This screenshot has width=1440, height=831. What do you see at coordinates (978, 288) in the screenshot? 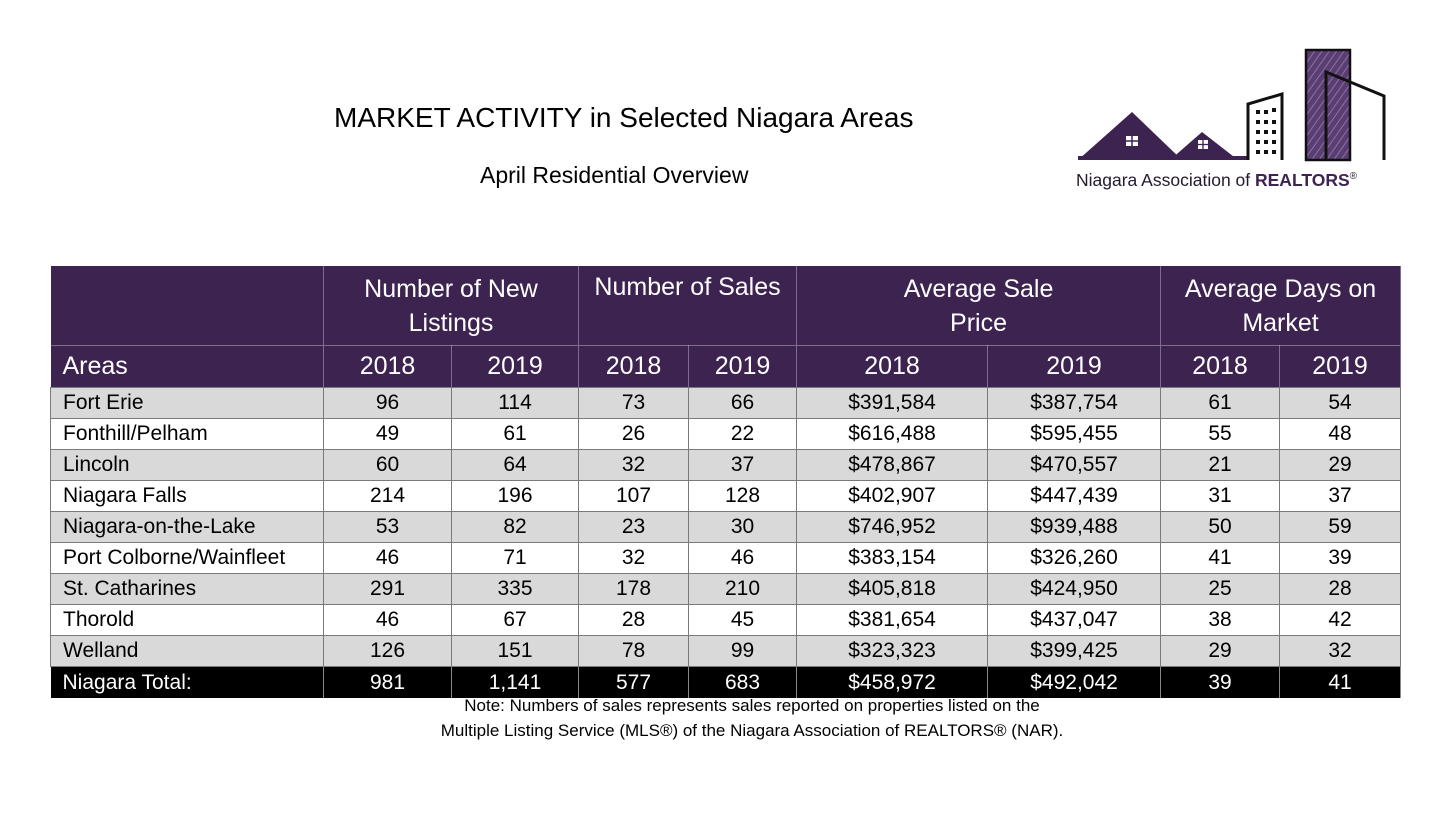
I see `group-header-line: Average Sale` at bounding box center [978, 288].